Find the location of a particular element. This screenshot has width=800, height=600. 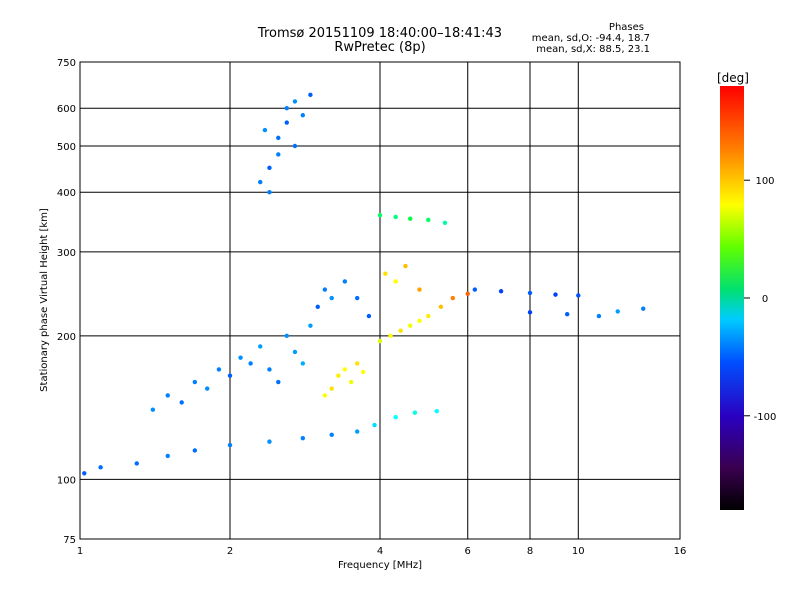

y-tick-label: 750 is located at coordinates (66, 63).